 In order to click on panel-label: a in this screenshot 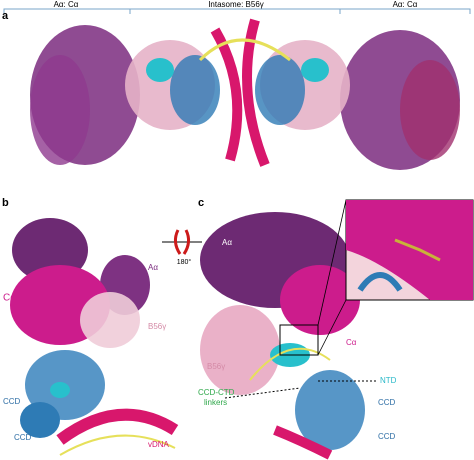, I will do `click(5, 16)`.